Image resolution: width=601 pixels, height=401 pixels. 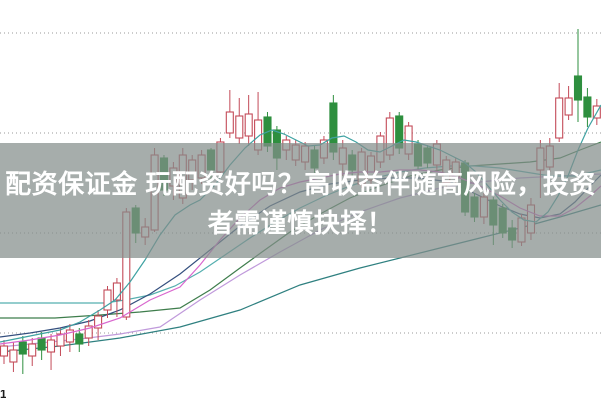 What do you see at coordinates (300, 222) in the screenshot?
I see `headline-line-2: 者需谨慎抉择！` at bounding box center [300, 222].